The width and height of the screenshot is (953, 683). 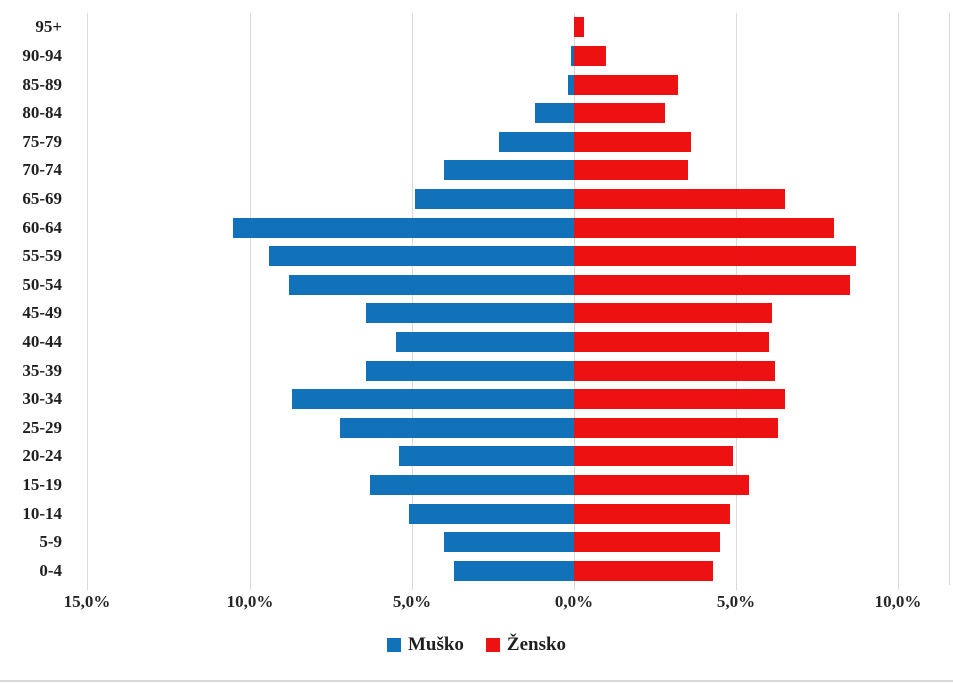 I want to click on age-group-label: 30-34, so click(x=42, y=398).